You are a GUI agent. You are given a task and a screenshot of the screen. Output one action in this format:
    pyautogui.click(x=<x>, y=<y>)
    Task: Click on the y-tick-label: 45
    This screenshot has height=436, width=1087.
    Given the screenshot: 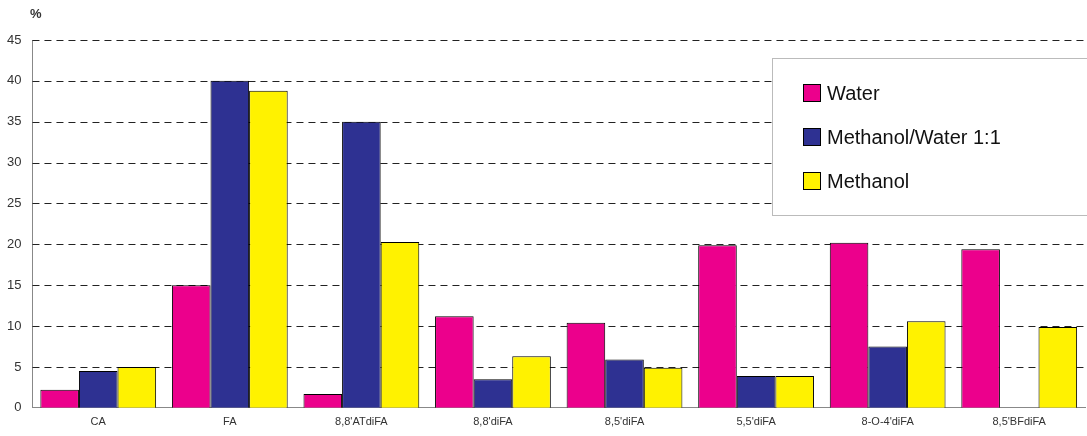 What is the action you would take?
    pyautogui.click(x=14, y=39)
    